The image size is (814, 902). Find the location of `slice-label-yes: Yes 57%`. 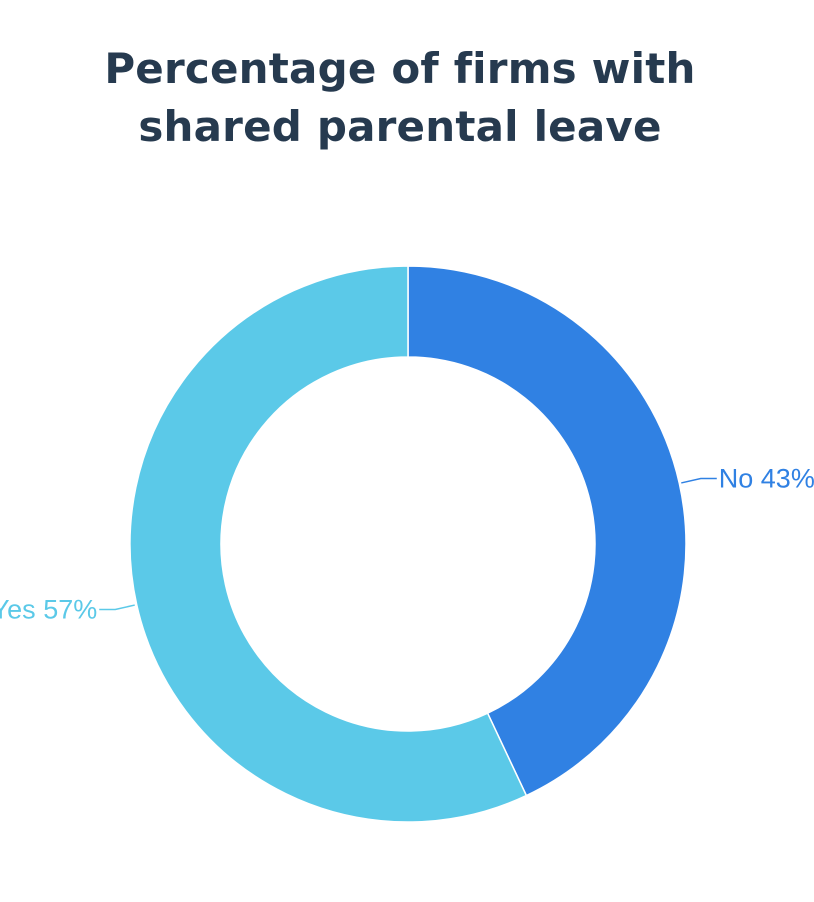

slice-label-yes: Yes 57% is located at coordinates (48, 609).